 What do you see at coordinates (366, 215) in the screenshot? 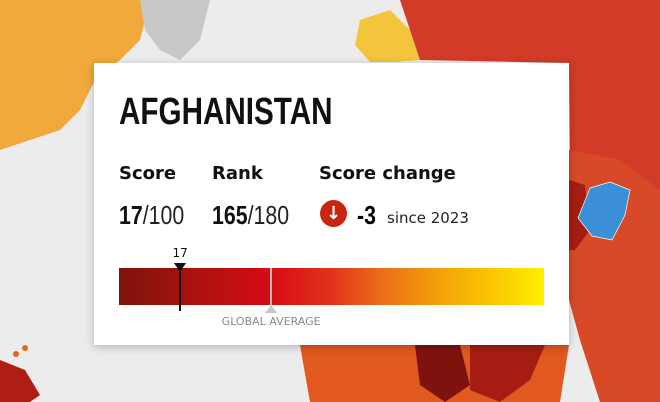
I see `score-change-value: -3` at bounding box center [366, 215].